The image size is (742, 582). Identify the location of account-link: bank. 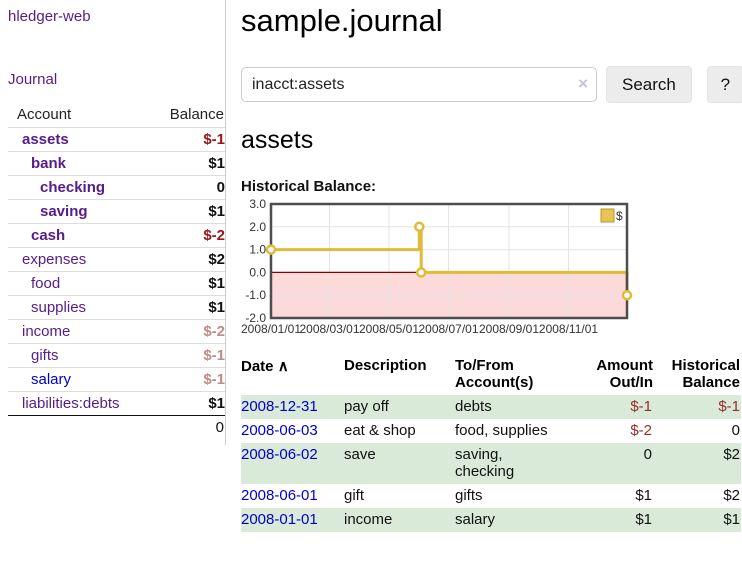
(49, 163).